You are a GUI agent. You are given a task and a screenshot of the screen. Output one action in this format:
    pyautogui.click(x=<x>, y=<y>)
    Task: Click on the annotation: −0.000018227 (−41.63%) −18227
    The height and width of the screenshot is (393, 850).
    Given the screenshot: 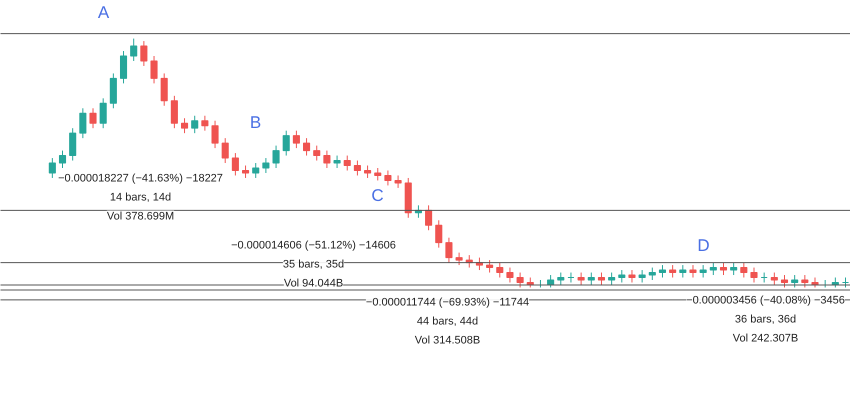 What is the action you would take?
    pyautogui.click(x=140, y=178)
    